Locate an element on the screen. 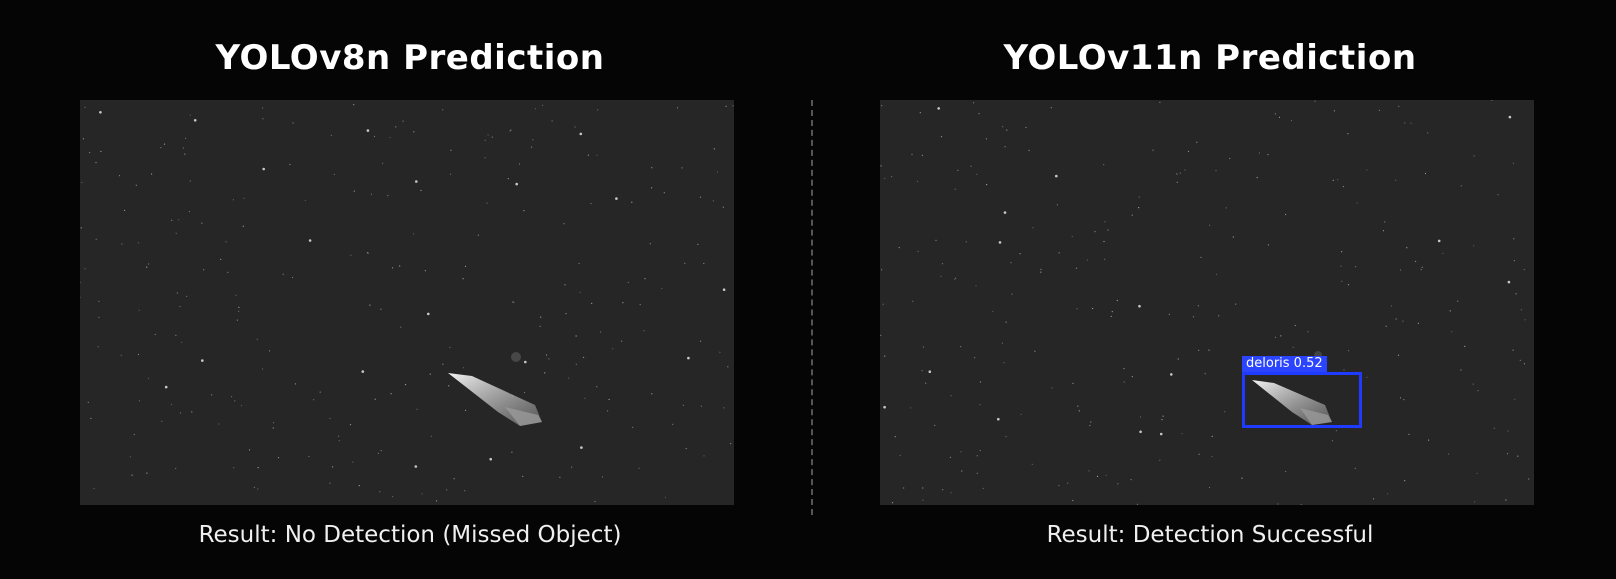 Image resolution: width=1616 pixels, height=579 pixels. debris-object is located at coordinates (495, 389).